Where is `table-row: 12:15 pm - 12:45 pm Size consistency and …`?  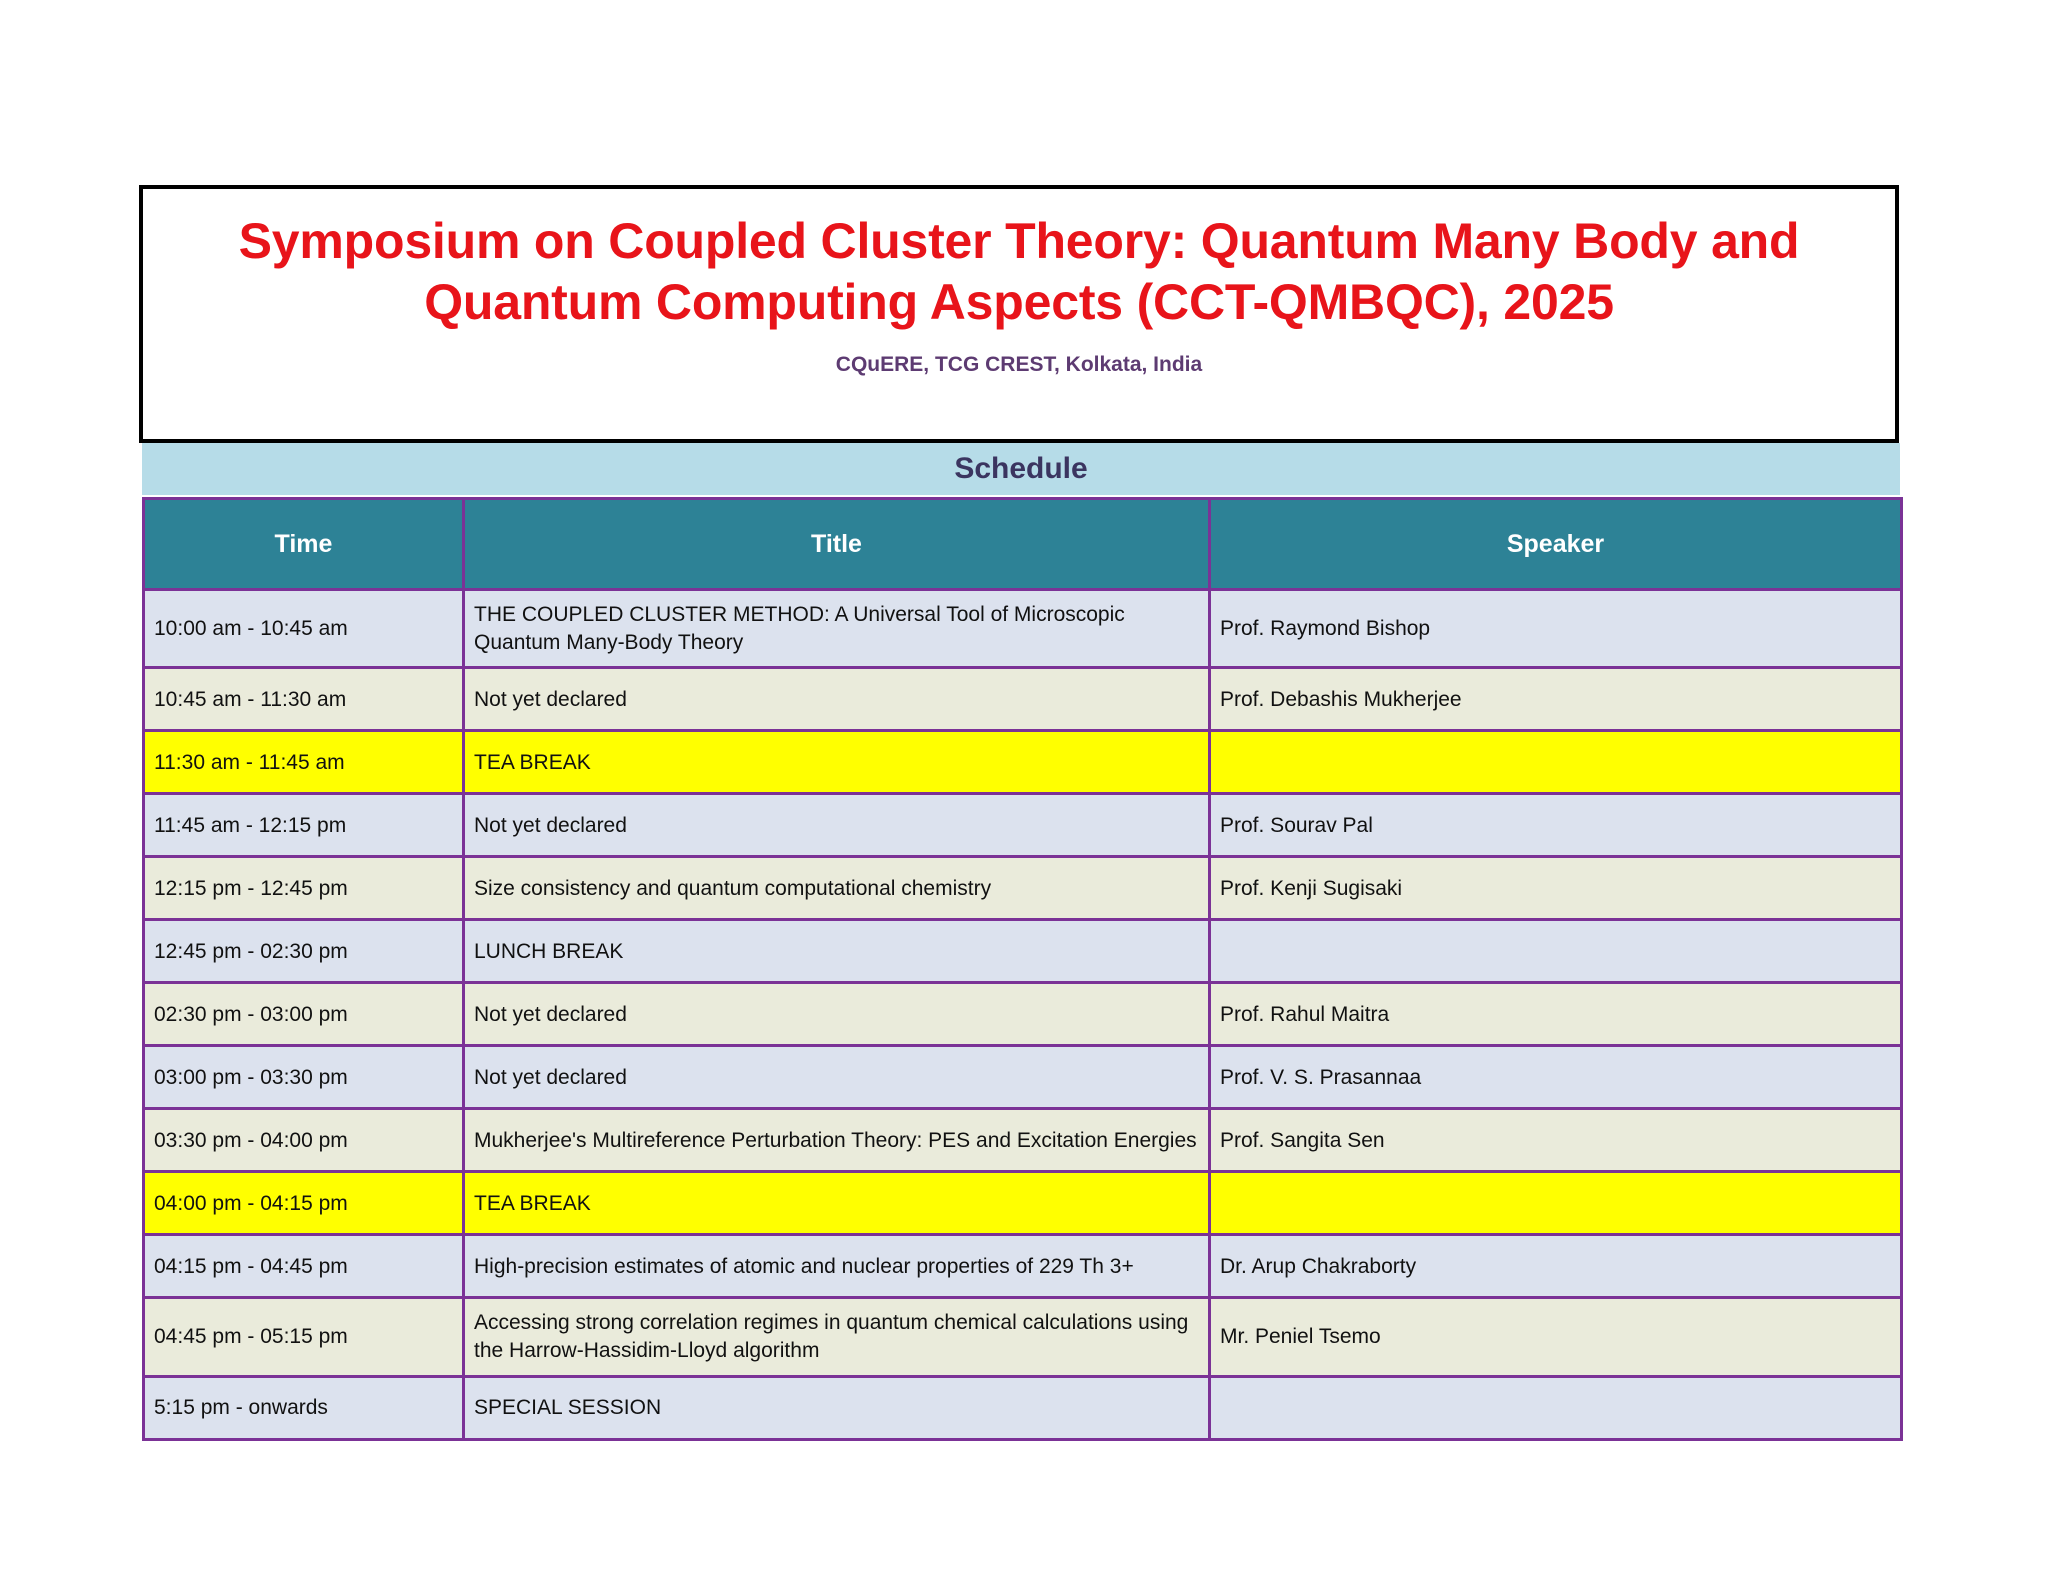
table-row: 12:15 pm - 12:45 pm Size consistency and … is located at coordinates (1022, 888).